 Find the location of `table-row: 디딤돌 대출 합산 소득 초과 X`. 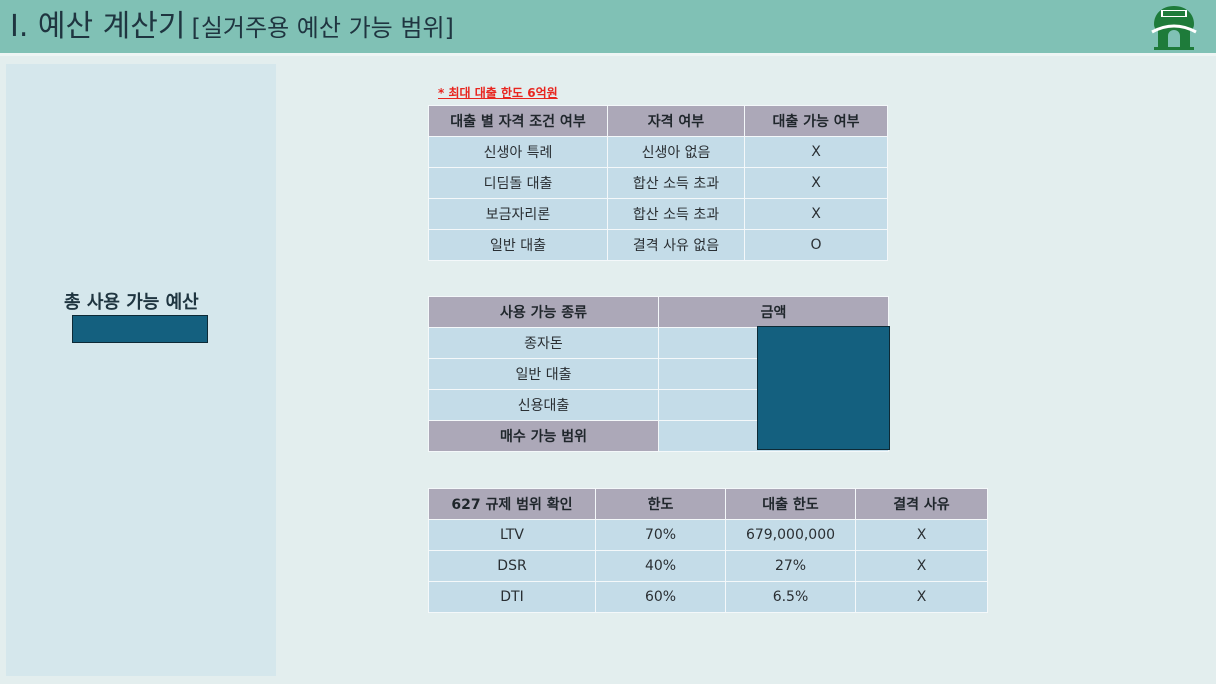

table-row: 디딤돌 대출 합산 소득 초과 X is located at coordinates (658, 183).